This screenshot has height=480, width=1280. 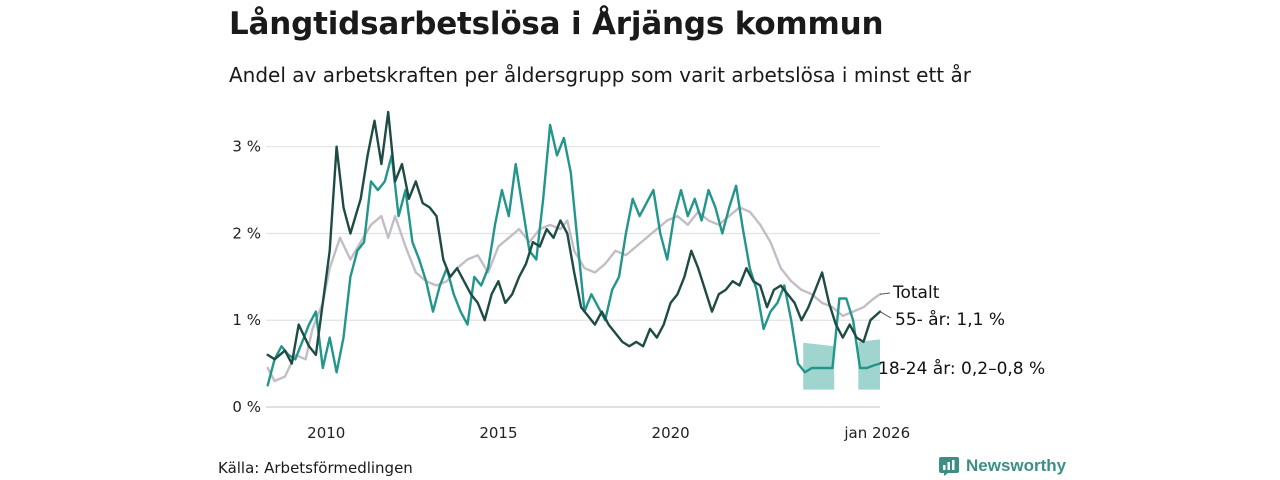 I want to click on x-tick-label: jan 2026, so click(x=876, y=433).